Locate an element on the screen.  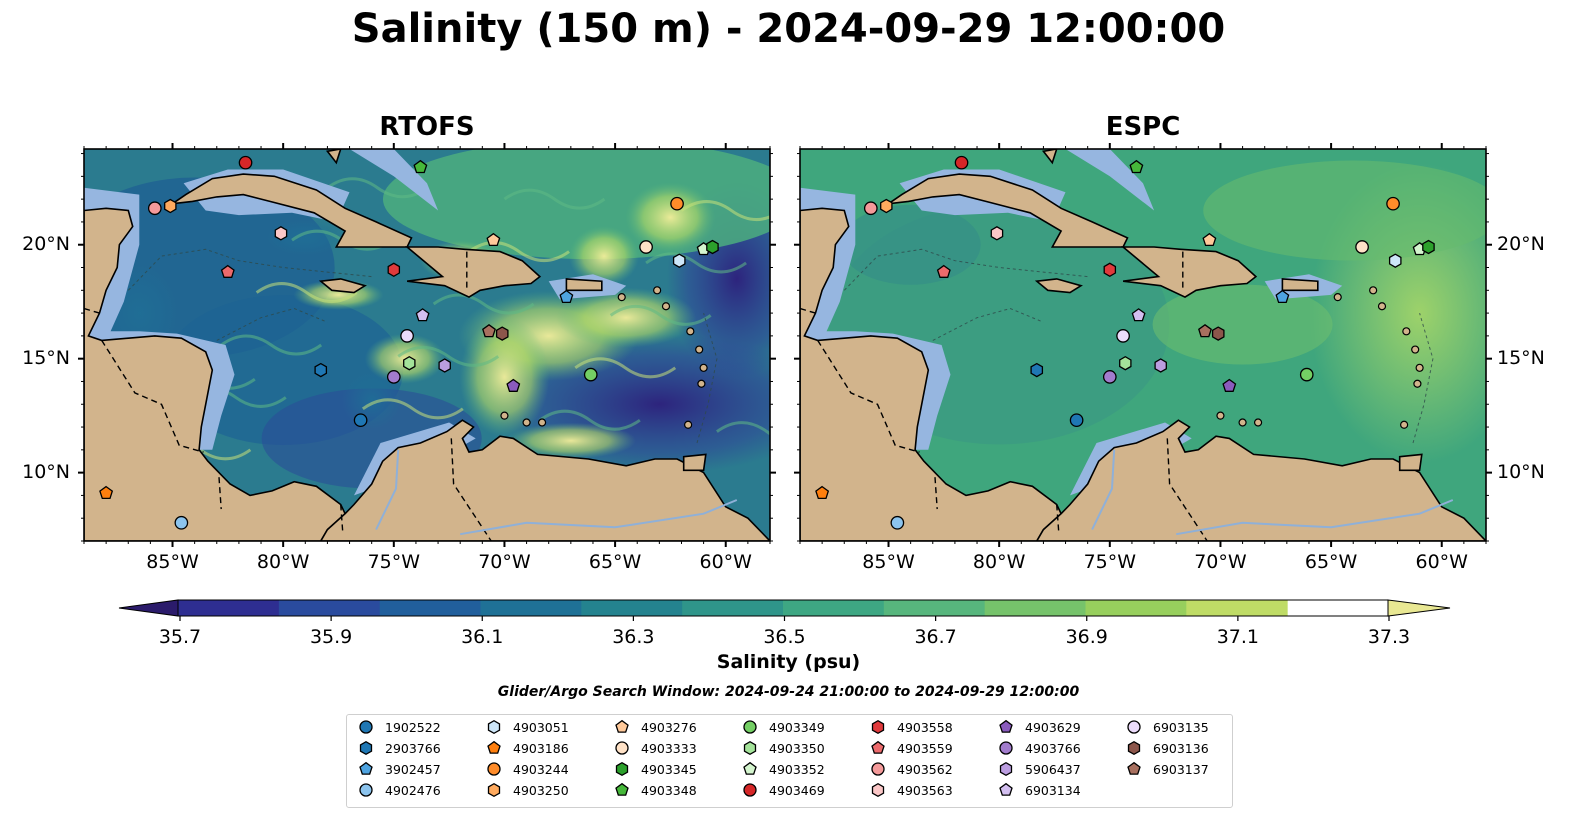
legend-item: 4903469 is located at coordinates (783, 790).